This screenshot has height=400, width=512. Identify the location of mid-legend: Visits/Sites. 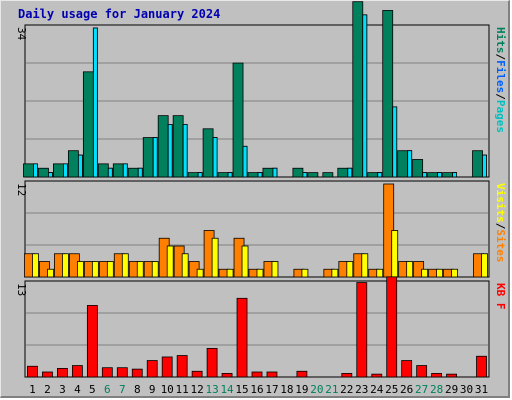
(500, 223).